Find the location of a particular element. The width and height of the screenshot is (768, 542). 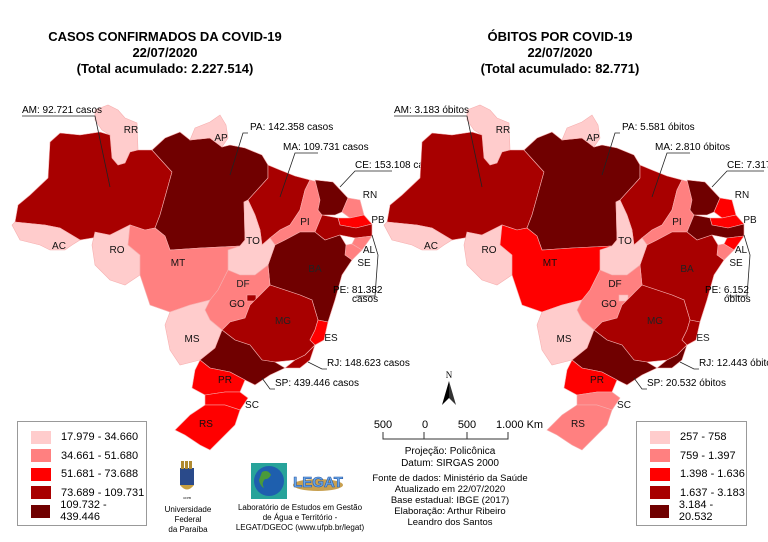

state-label: SE is located at coordinates (736, 263).